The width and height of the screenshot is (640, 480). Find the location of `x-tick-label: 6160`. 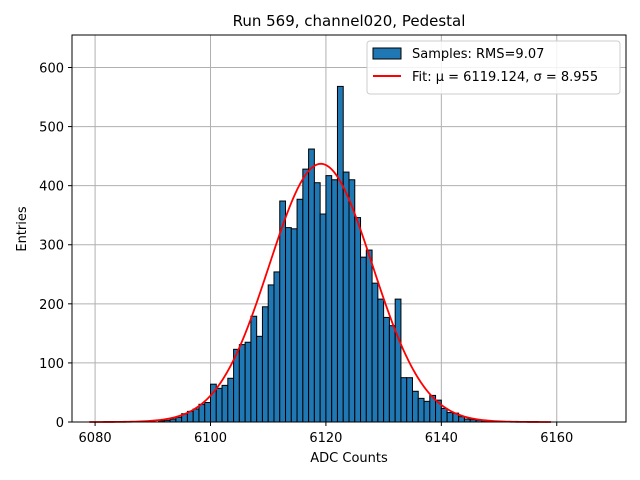

x-tick-label: 6160 is located at coordinates (556, 438).